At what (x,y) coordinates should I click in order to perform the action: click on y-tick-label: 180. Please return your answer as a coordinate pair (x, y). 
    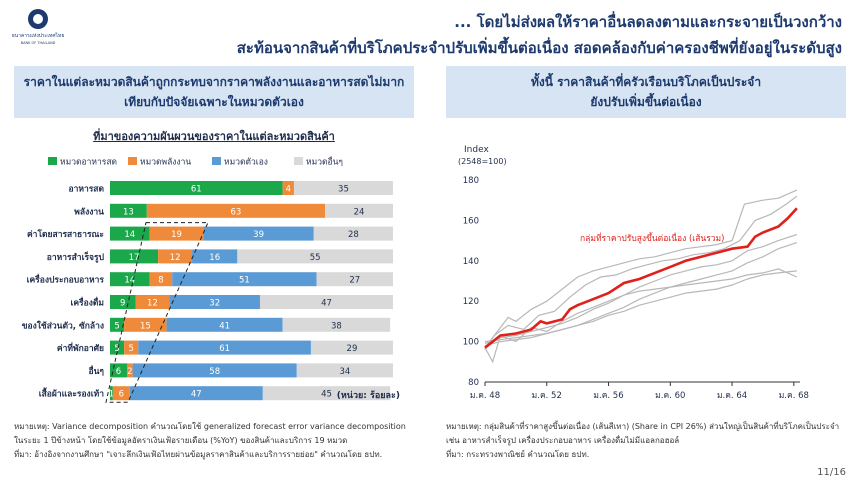
    Looking at the image, I should click on (471, 181).